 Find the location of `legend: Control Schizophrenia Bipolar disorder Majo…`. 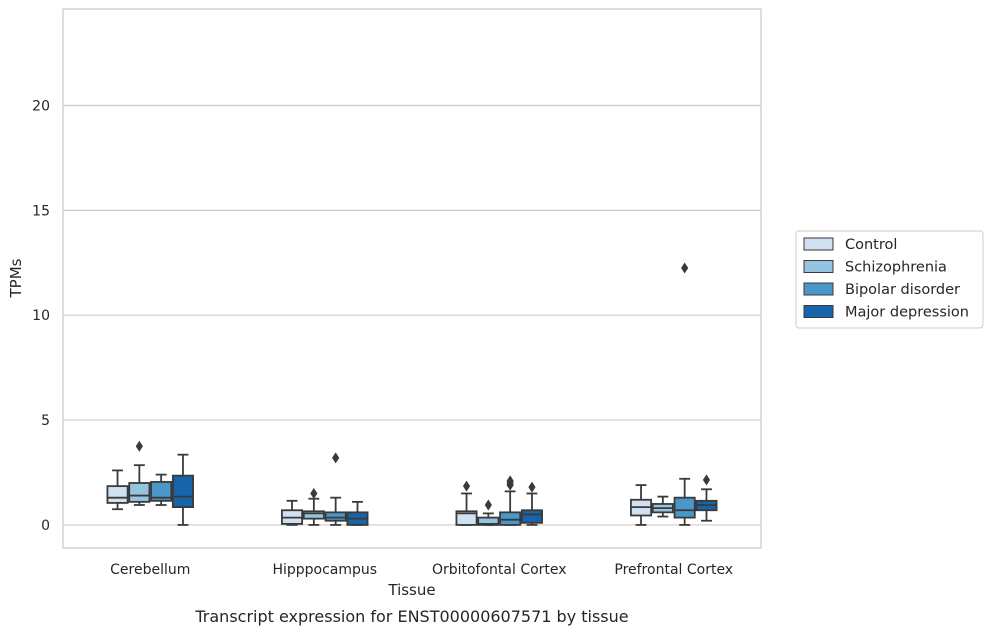

legend: Control Schizophrenia Bipolar disorder Majo… is located at coordinates (889, 279).